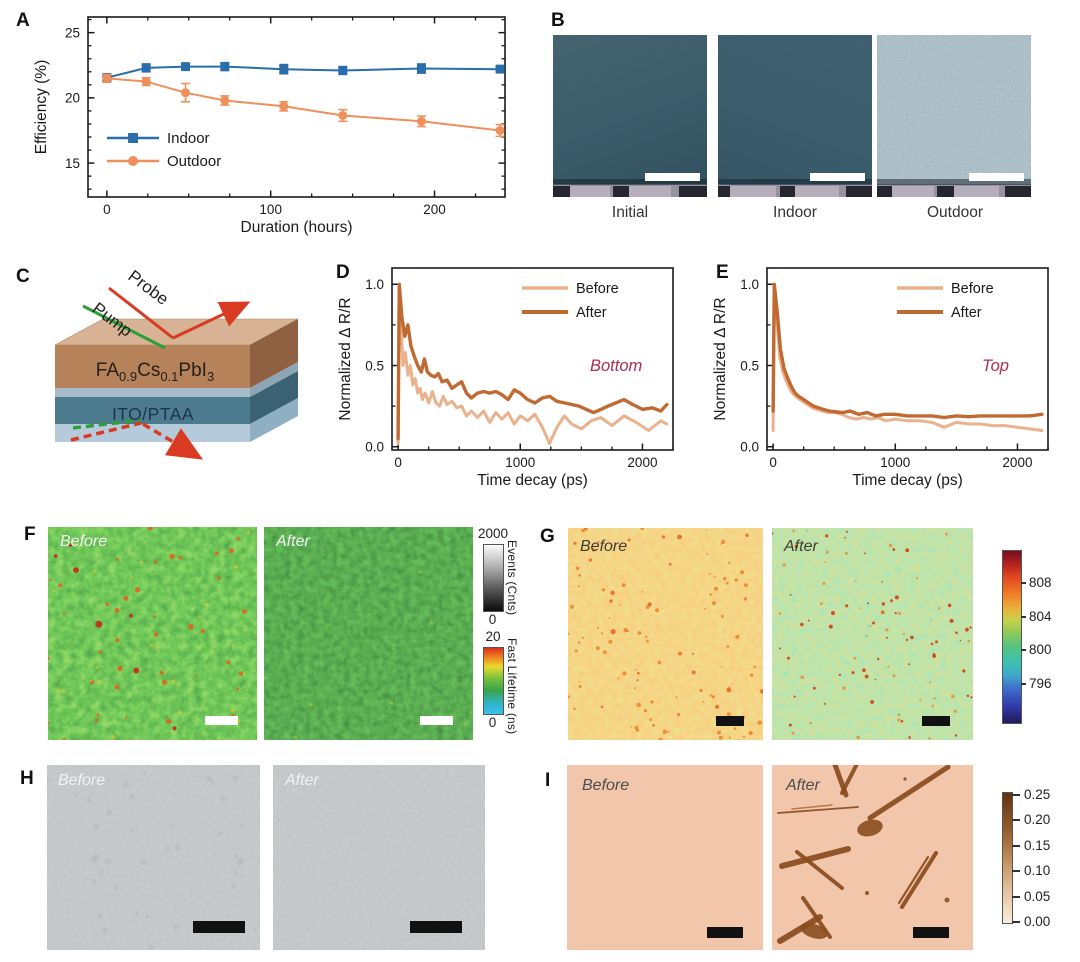 Image resolution: width=1080 pixels, height=962 pixels. Describe the element at coordinates (72, 32) in the screenshot. I see `svg-text: 25` at that location.